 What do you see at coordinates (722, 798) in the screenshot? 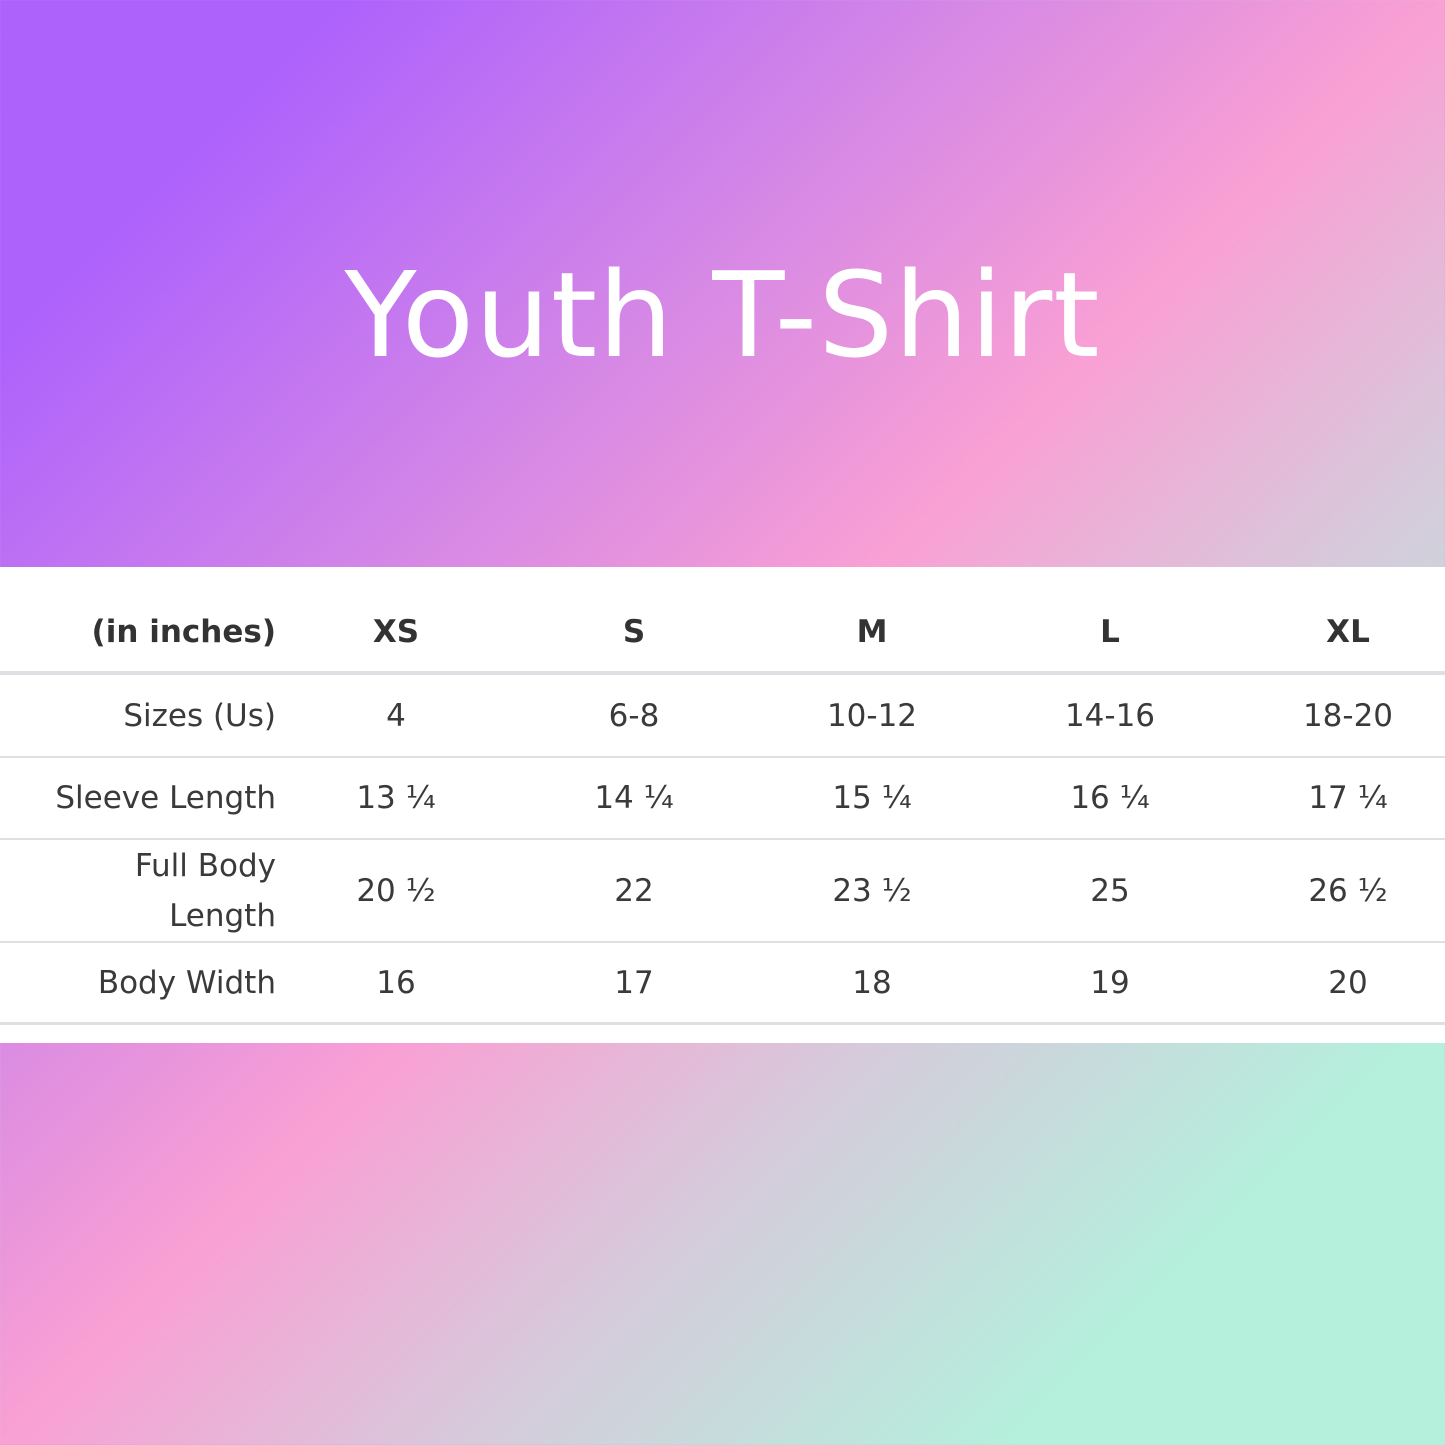
I see `table-row: Sleeve Length 13 ¼ 14 ¼ 15 ¼ 16 ¼ 17 ¼` at bounding box center [722, 798].